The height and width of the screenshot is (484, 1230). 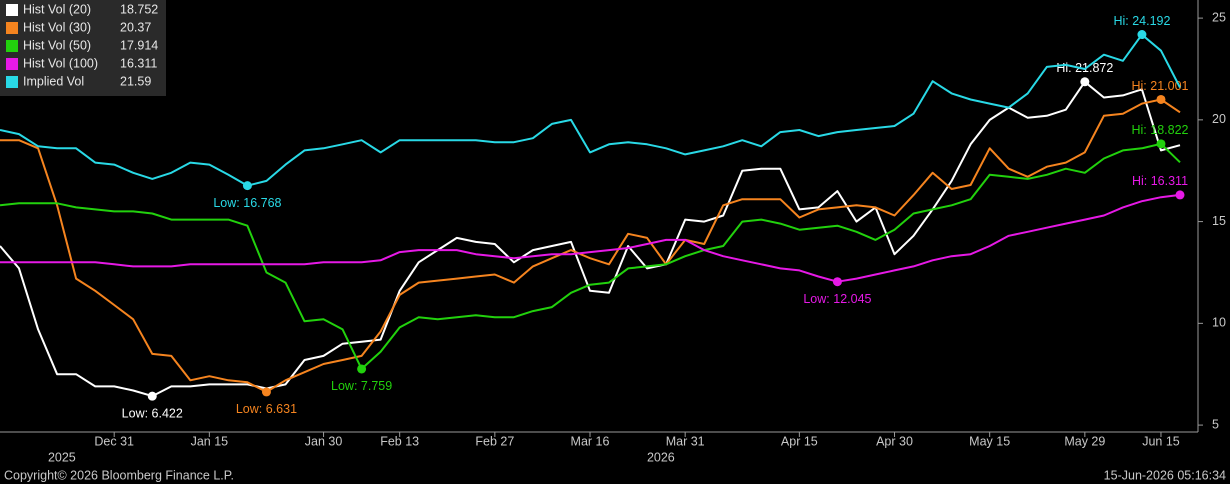 What do you see at coordinates (1160, 86) in the screenshot?
I see `high-label: Hi: 21.001` at bounding box center [1160, 86].